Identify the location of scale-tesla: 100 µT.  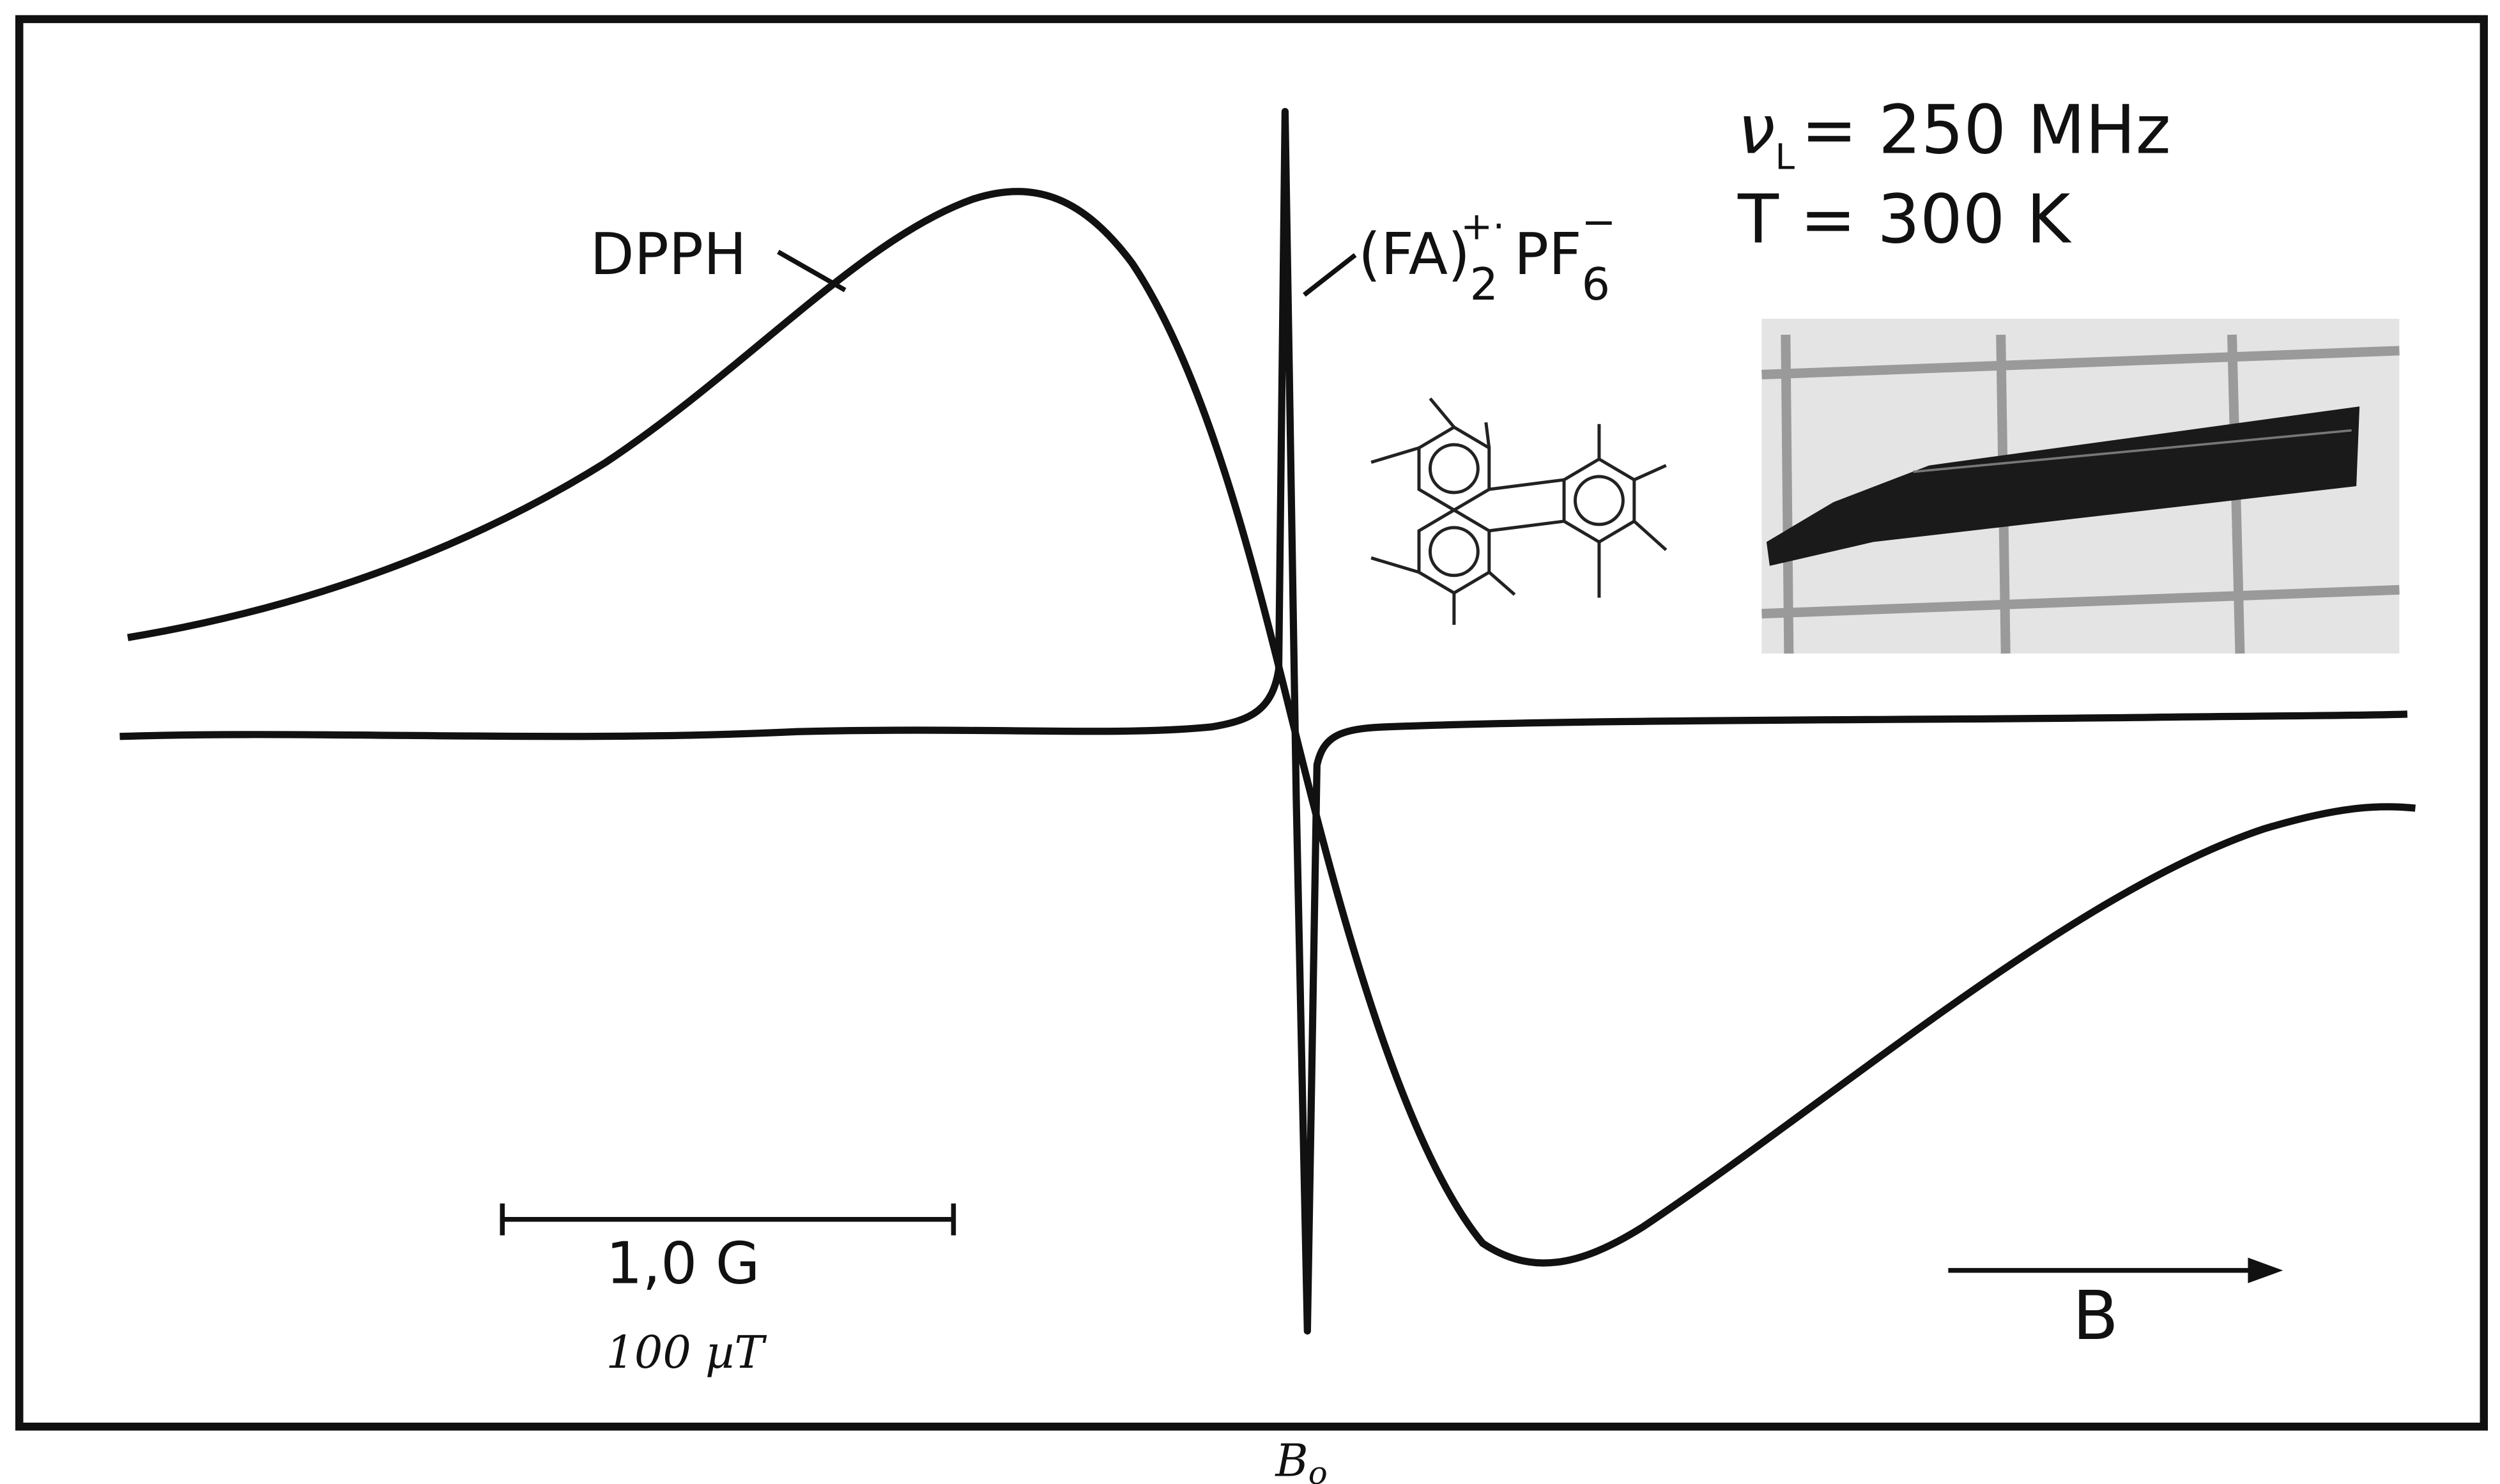
(686, 1353).